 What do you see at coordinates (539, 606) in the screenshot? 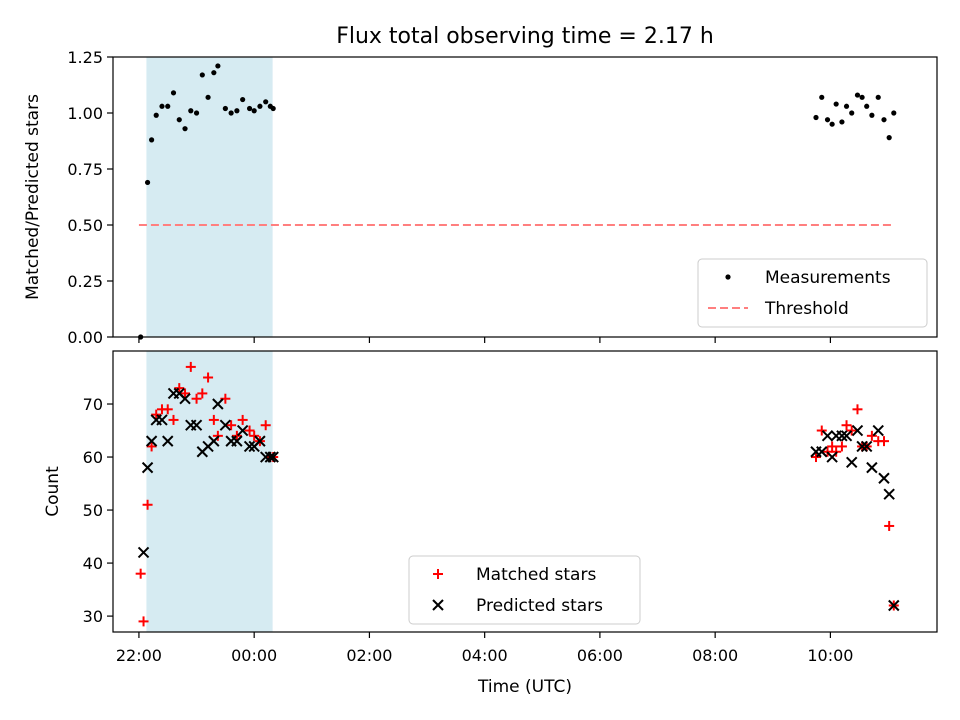
I see `legend-predicted-label: Predicted stars` at bounding box center [539, 606].